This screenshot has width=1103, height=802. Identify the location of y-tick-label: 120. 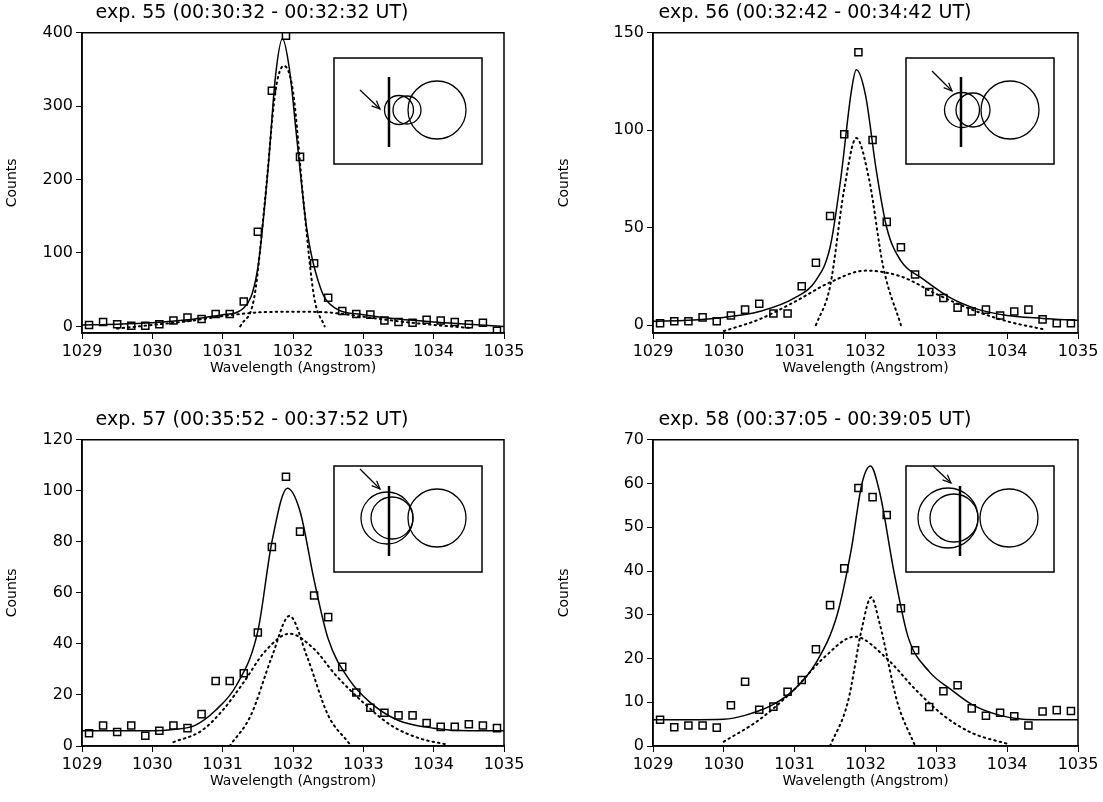
(57, 438).